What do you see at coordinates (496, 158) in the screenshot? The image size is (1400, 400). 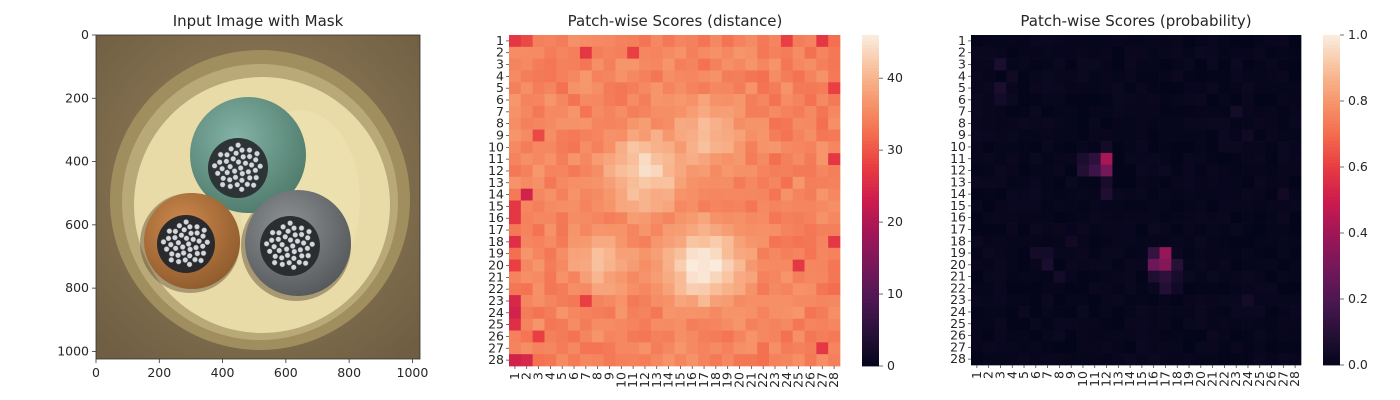 I see `heatmap-y-tick-label: 11` at bounding box center [496, 158].